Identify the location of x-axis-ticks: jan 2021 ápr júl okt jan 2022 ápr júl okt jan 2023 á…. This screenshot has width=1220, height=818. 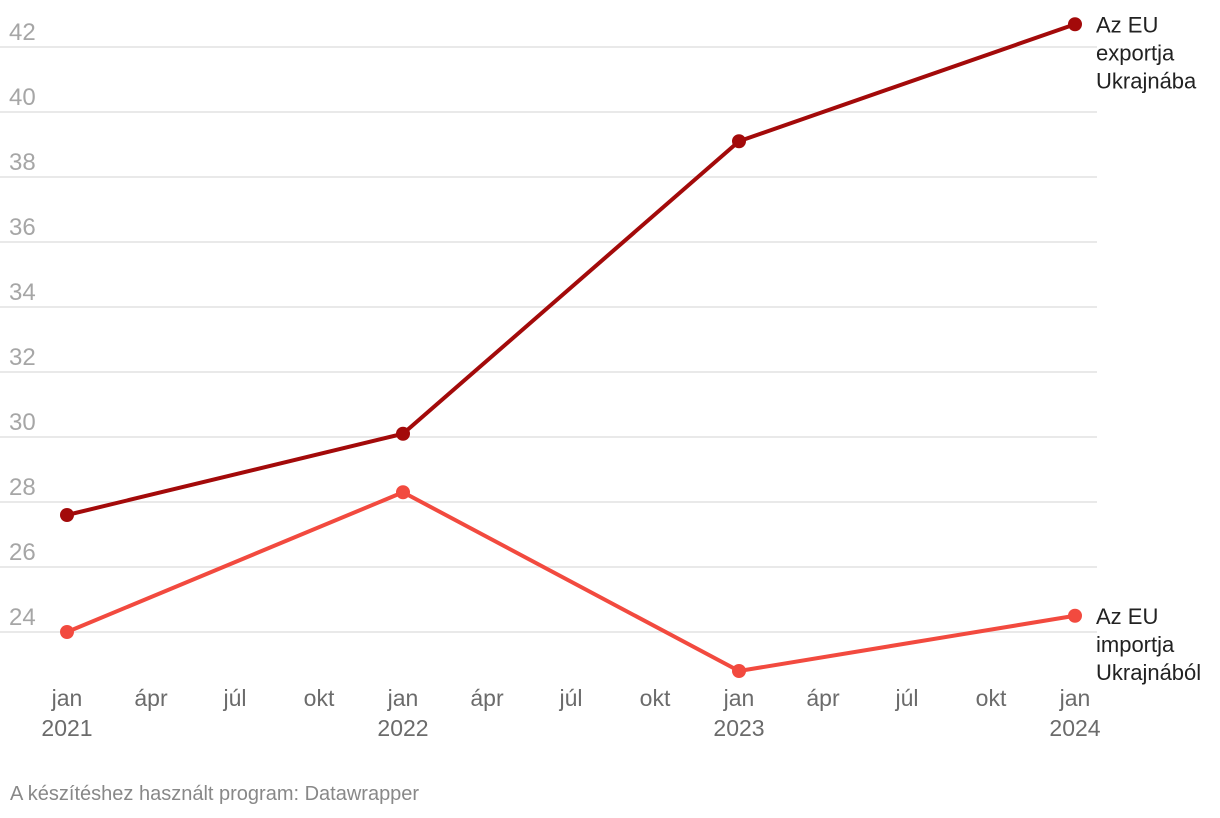
(570, 713).